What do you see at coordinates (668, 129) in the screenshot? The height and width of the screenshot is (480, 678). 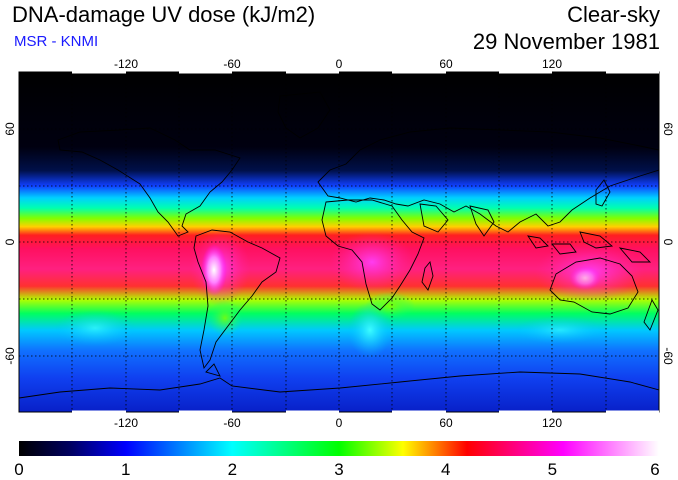 I see `right-lat-label: 60` at bounding box center [668, 129].